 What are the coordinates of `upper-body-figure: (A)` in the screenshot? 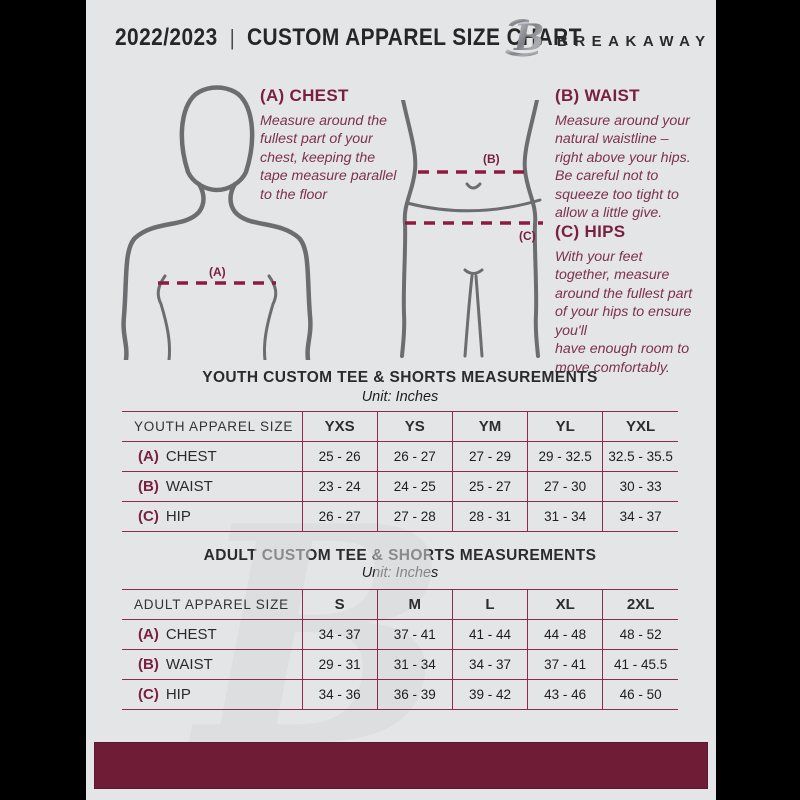 It's located at (217, 222).